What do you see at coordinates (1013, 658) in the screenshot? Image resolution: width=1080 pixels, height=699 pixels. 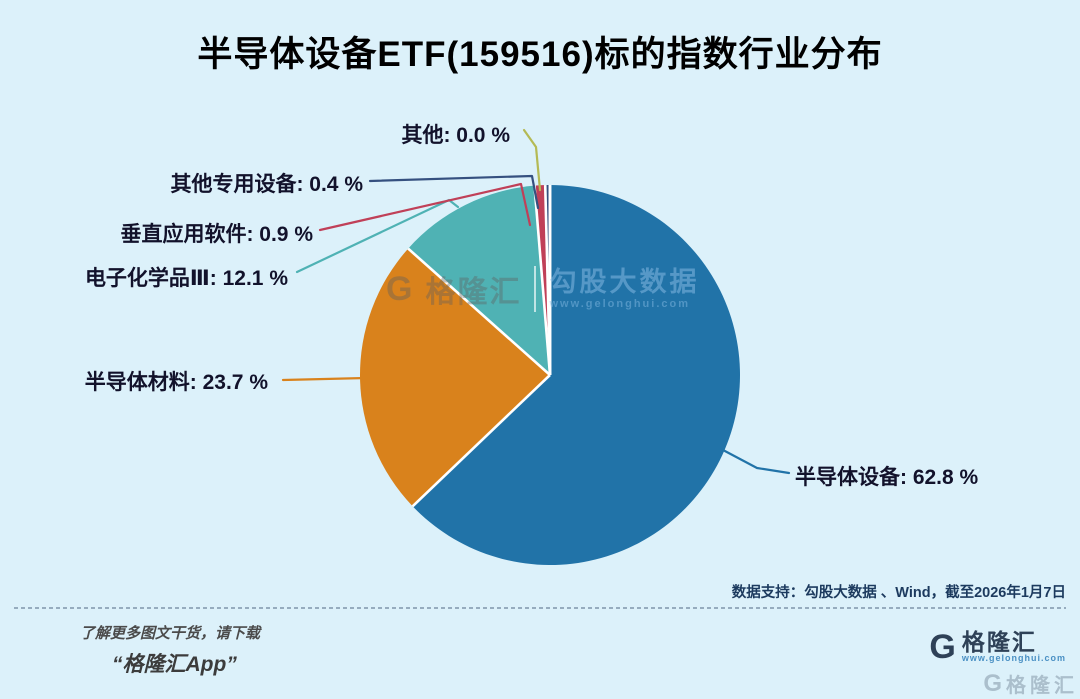 I see `gelonghui-logo-url: www.gelonghui.com` at bounding box center [1013, 658].